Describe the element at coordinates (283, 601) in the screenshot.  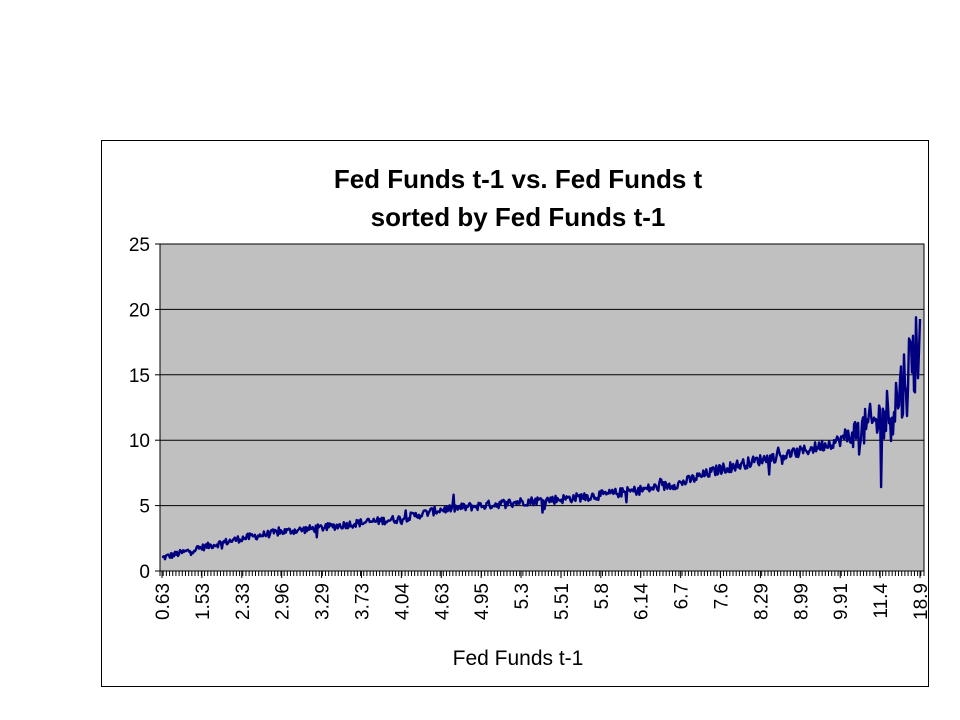
I see `x-tick-label: 2.96` at that location.